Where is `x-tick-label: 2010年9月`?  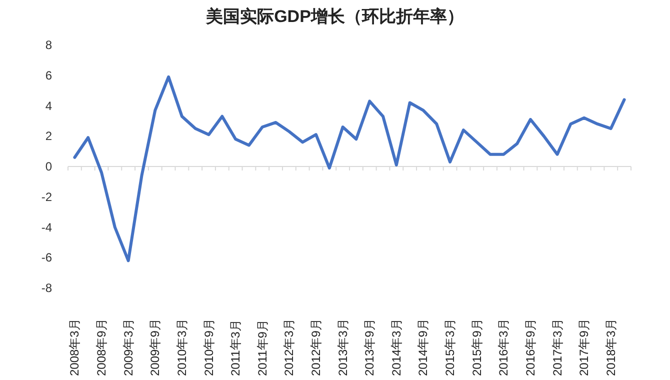 x-tick-label: 2010年9月 is located at coordinates (209, 347).